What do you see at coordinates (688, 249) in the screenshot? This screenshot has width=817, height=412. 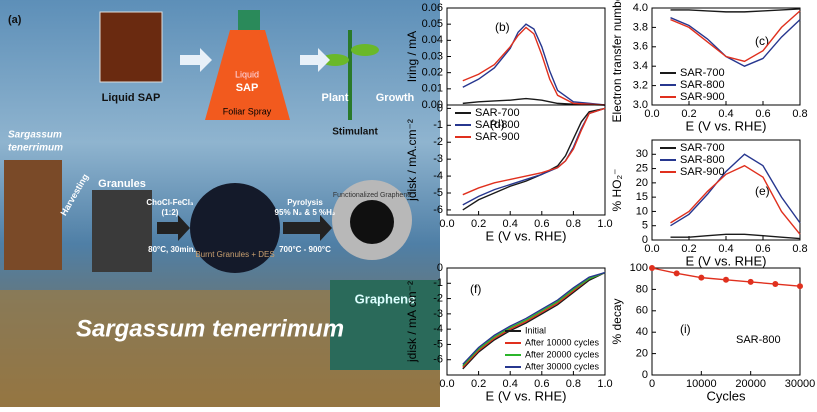 I see `x-tick-label: 0.2` at bounding box center [688, 249].